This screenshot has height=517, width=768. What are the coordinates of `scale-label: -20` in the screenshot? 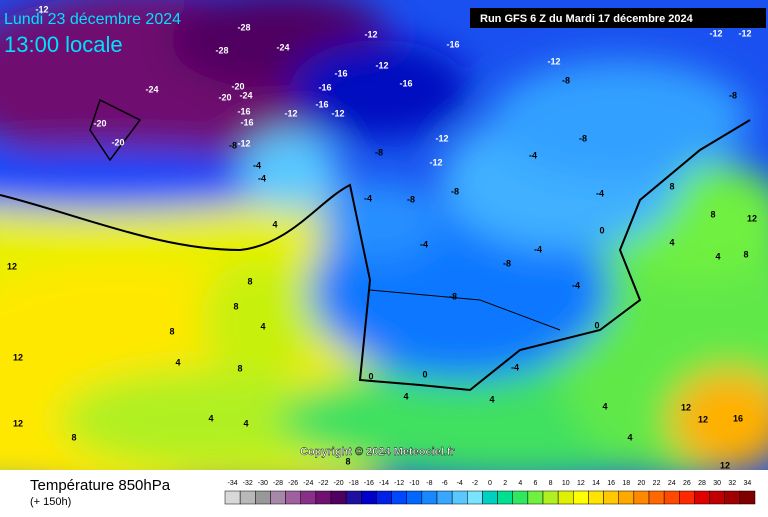 It's located at (339, 483).